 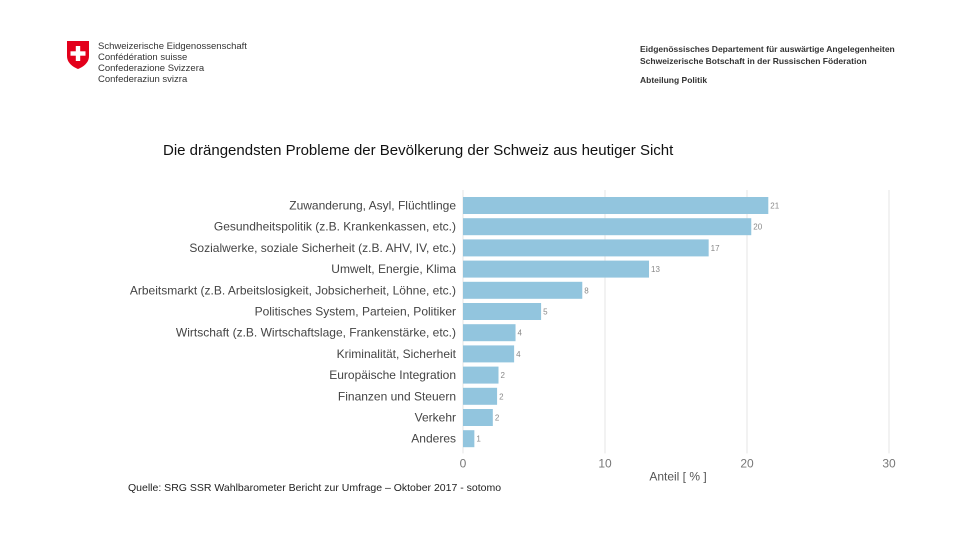 What do you see at coordinates (397, 396) in the screenshot?
I see `category-label: Finanzen und Steuern` at bounding box center [397, 396].